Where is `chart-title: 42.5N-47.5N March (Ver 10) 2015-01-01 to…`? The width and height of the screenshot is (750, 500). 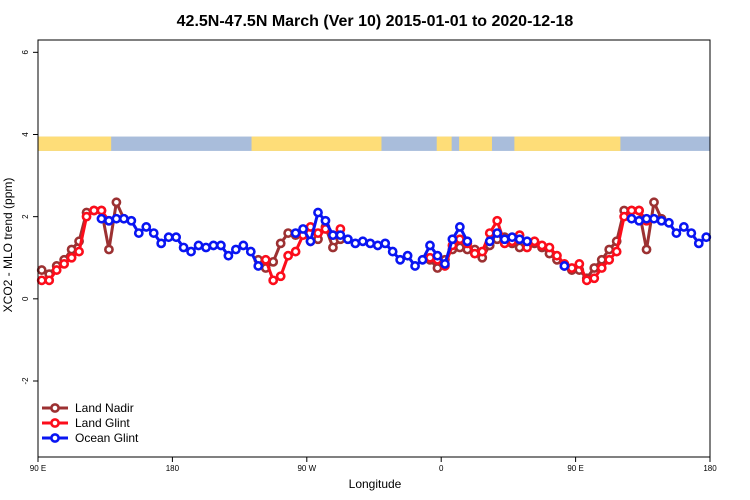 chart-title: 42.5N-47.5N March (Ver 10) 2015-01-01 to… is located at coordinates (375, 21).